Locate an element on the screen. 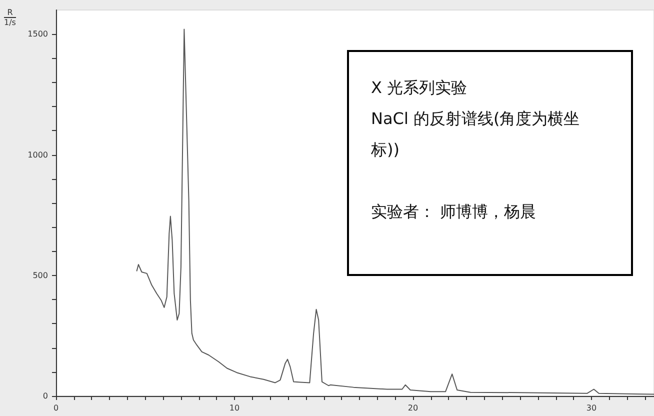 The height and width of the screenshot is (416, 654). annotation: NaCl 的反射谱线(角度为横坐标)) is located at coordinates (476, 134).